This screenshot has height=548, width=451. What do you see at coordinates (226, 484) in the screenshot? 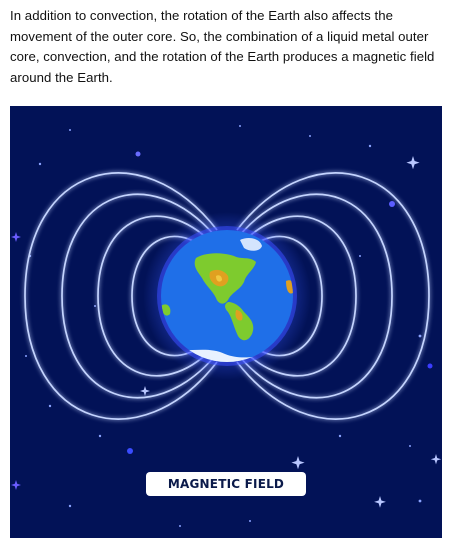
I see `magnetic-field-label: MAGNETIC FIELD` at bounding box center [226, 484].